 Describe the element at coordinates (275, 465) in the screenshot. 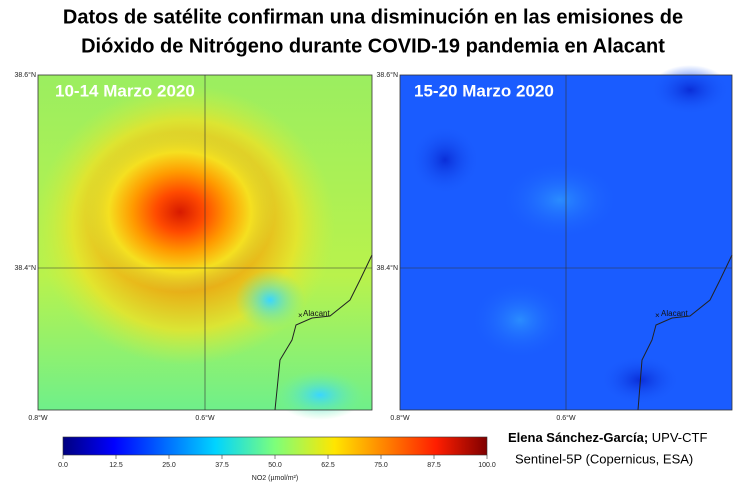

I see `colorbar-tick-label: 50.0` at that location.